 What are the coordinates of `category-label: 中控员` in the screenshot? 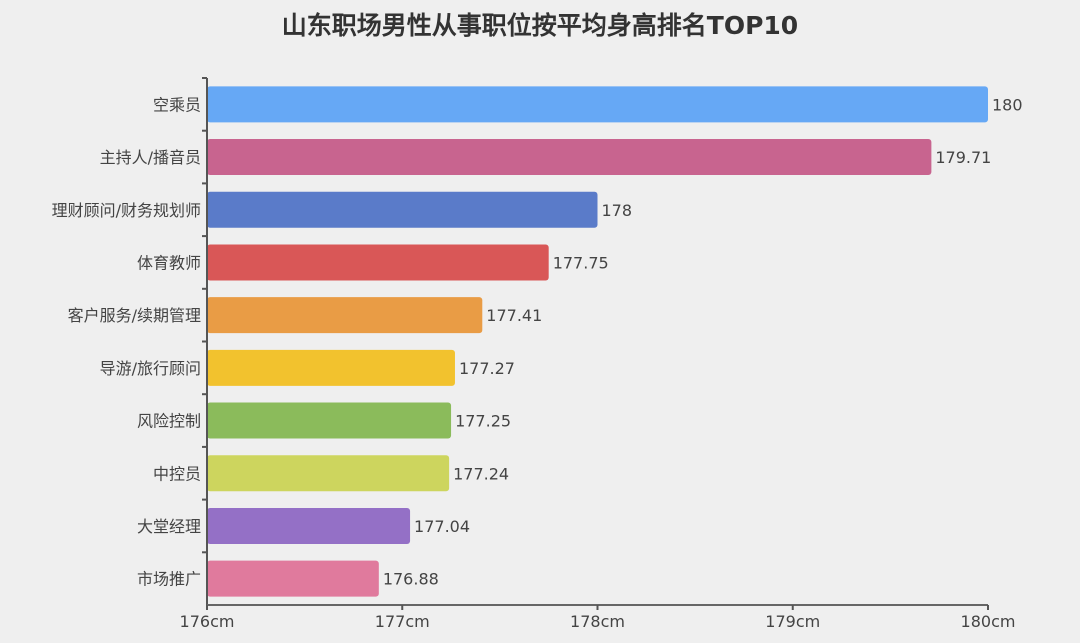 It's located at (177, 473).